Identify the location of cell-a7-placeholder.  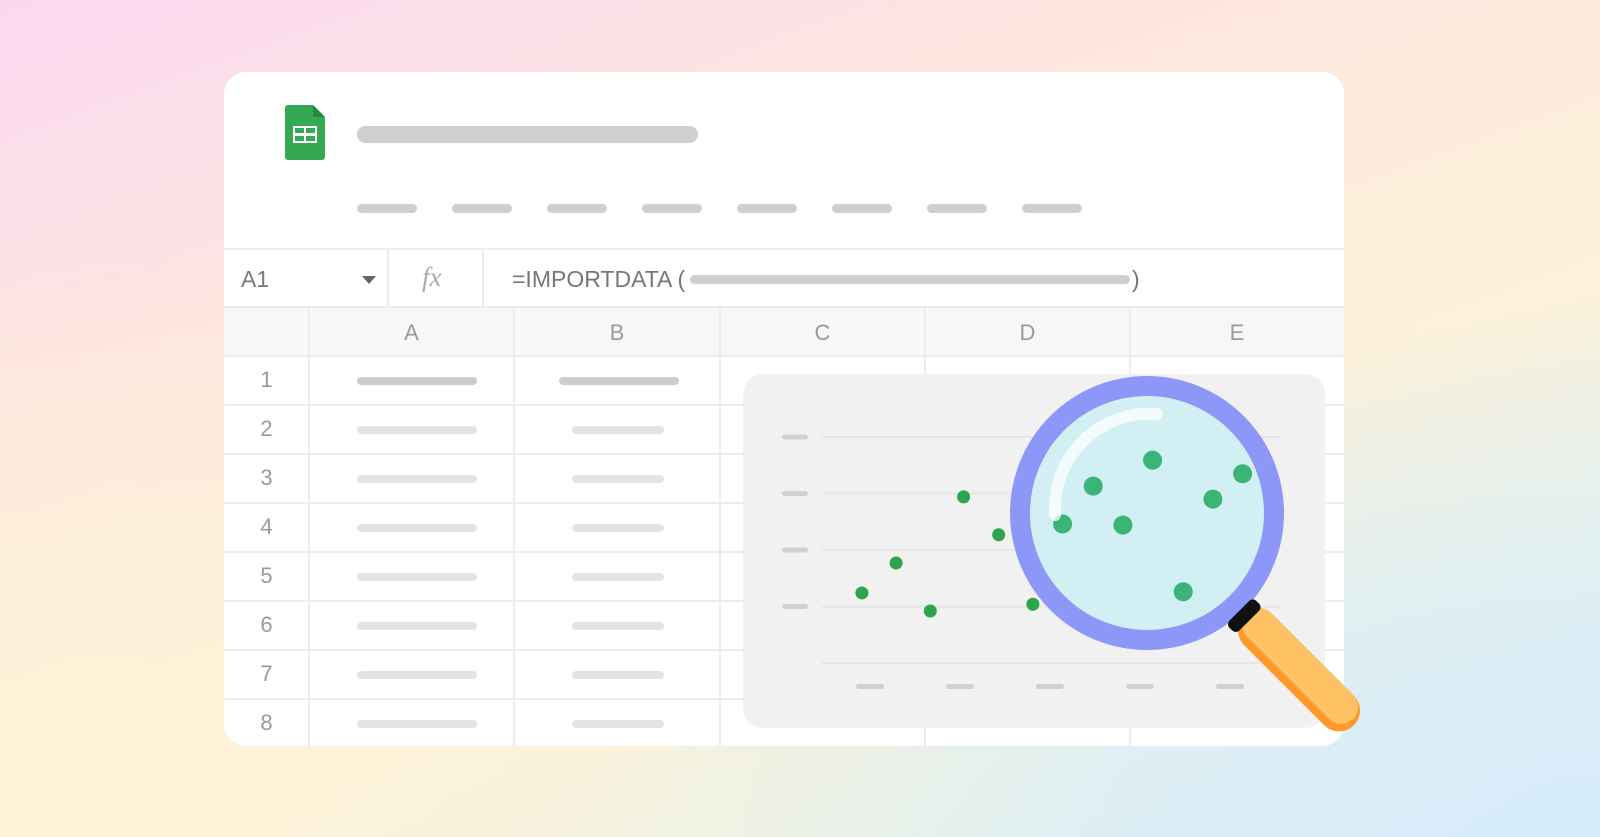
(417, 675).